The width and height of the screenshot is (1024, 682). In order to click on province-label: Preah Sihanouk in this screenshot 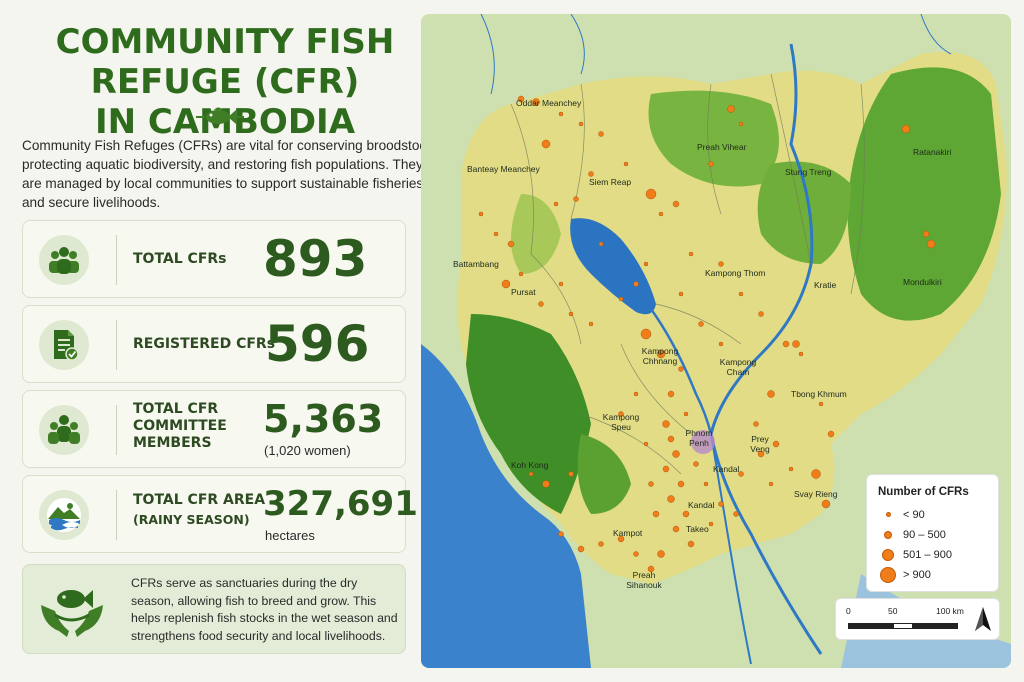, I will do `click(644, 580)`.